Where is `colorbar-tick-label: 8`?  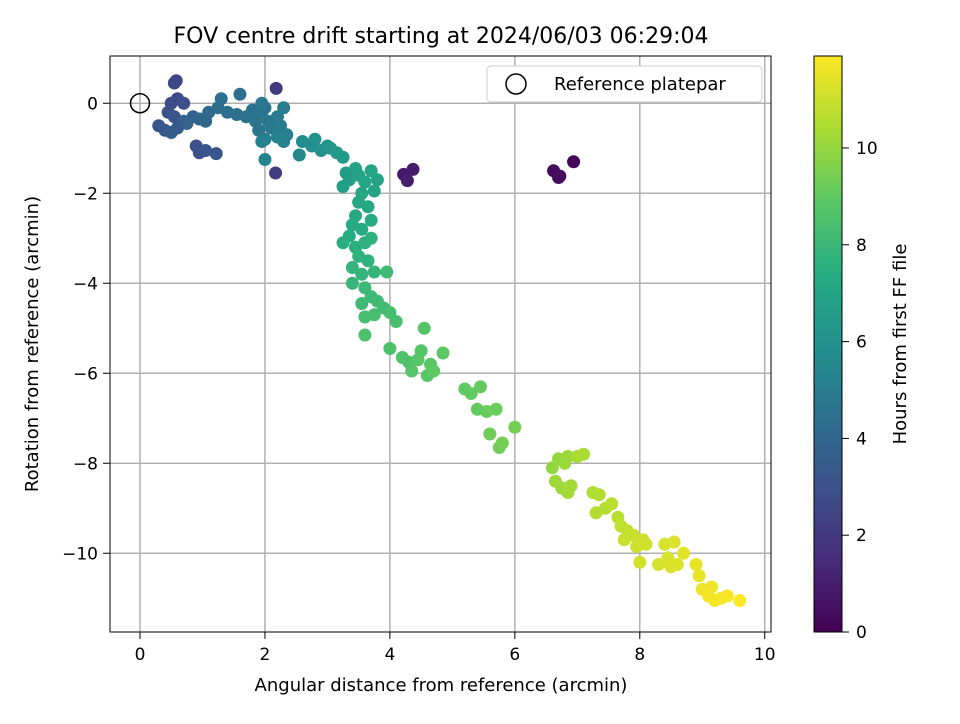
colorbar-tick-label: 8 is located at coordinates (861, 246).